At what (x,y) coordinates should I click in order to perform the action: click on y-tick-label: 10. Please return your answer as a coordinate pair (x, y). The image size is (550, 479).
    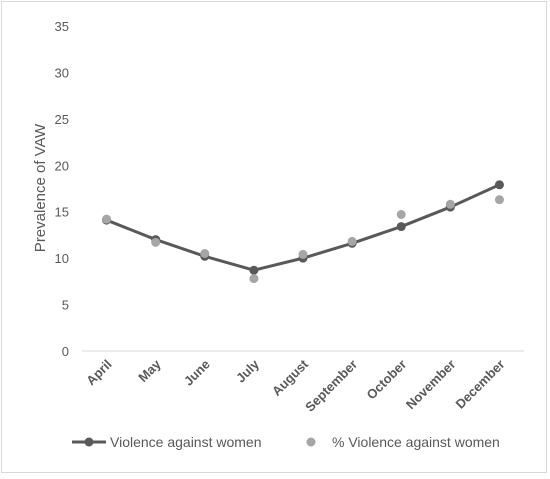
    Looking at the image, I should click on (62, 258).